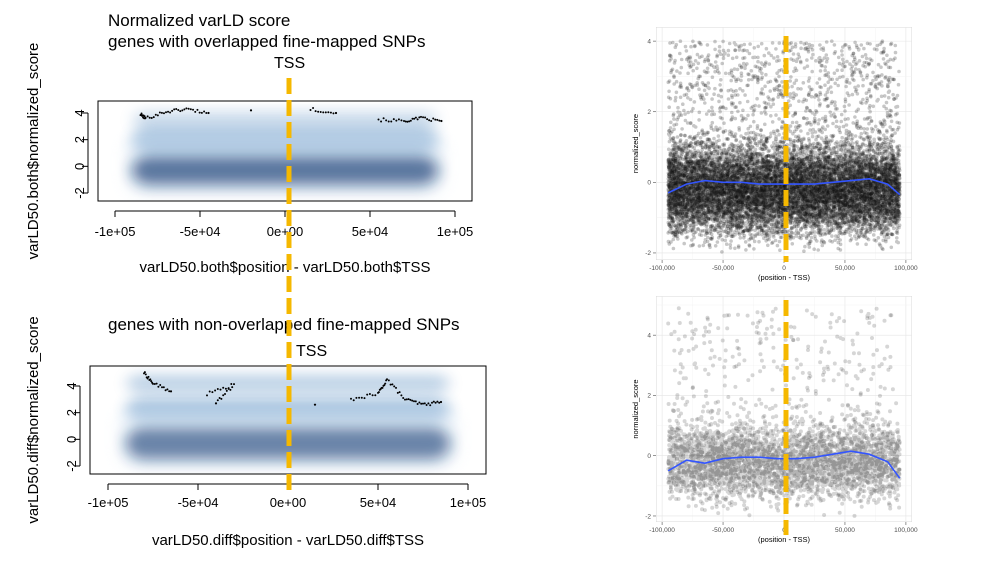  What do you see at coordinates (79, 112) in the screenshot?
I see `top-left-y-tick-label: 4` at bounding box center [79, 112].